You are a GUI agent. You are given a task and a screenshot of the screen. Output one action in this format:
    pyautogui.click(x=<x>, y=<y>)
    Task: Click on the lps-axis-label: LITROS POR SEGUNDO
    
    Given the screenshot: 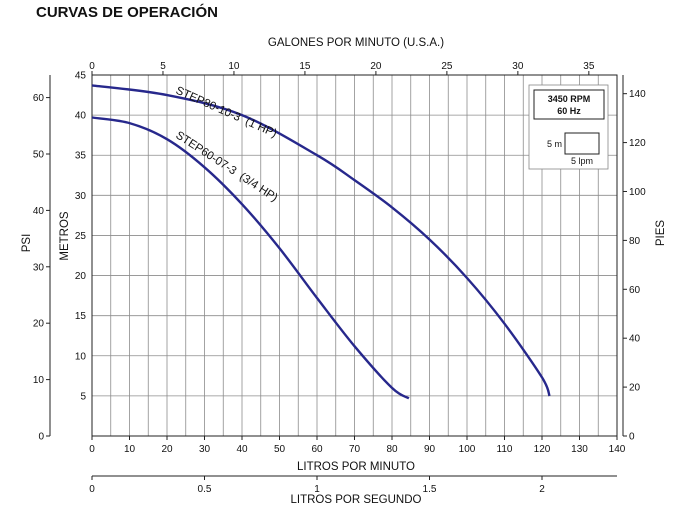 What is the action you would take?
    pyautogui.click(x=356, y=500)
    